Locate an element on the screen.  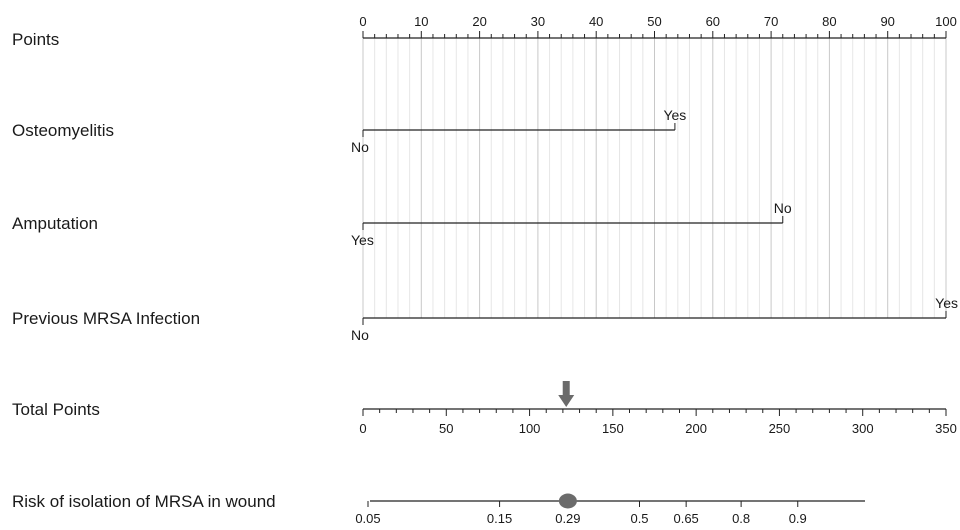
risk-point-marker is located at coordinates (567, 501).